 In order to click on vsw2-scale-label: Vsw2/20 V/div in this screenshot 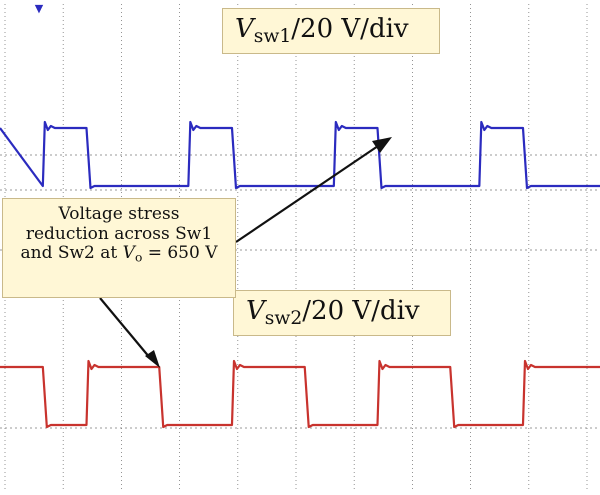, I will do `click(342, 313)`.